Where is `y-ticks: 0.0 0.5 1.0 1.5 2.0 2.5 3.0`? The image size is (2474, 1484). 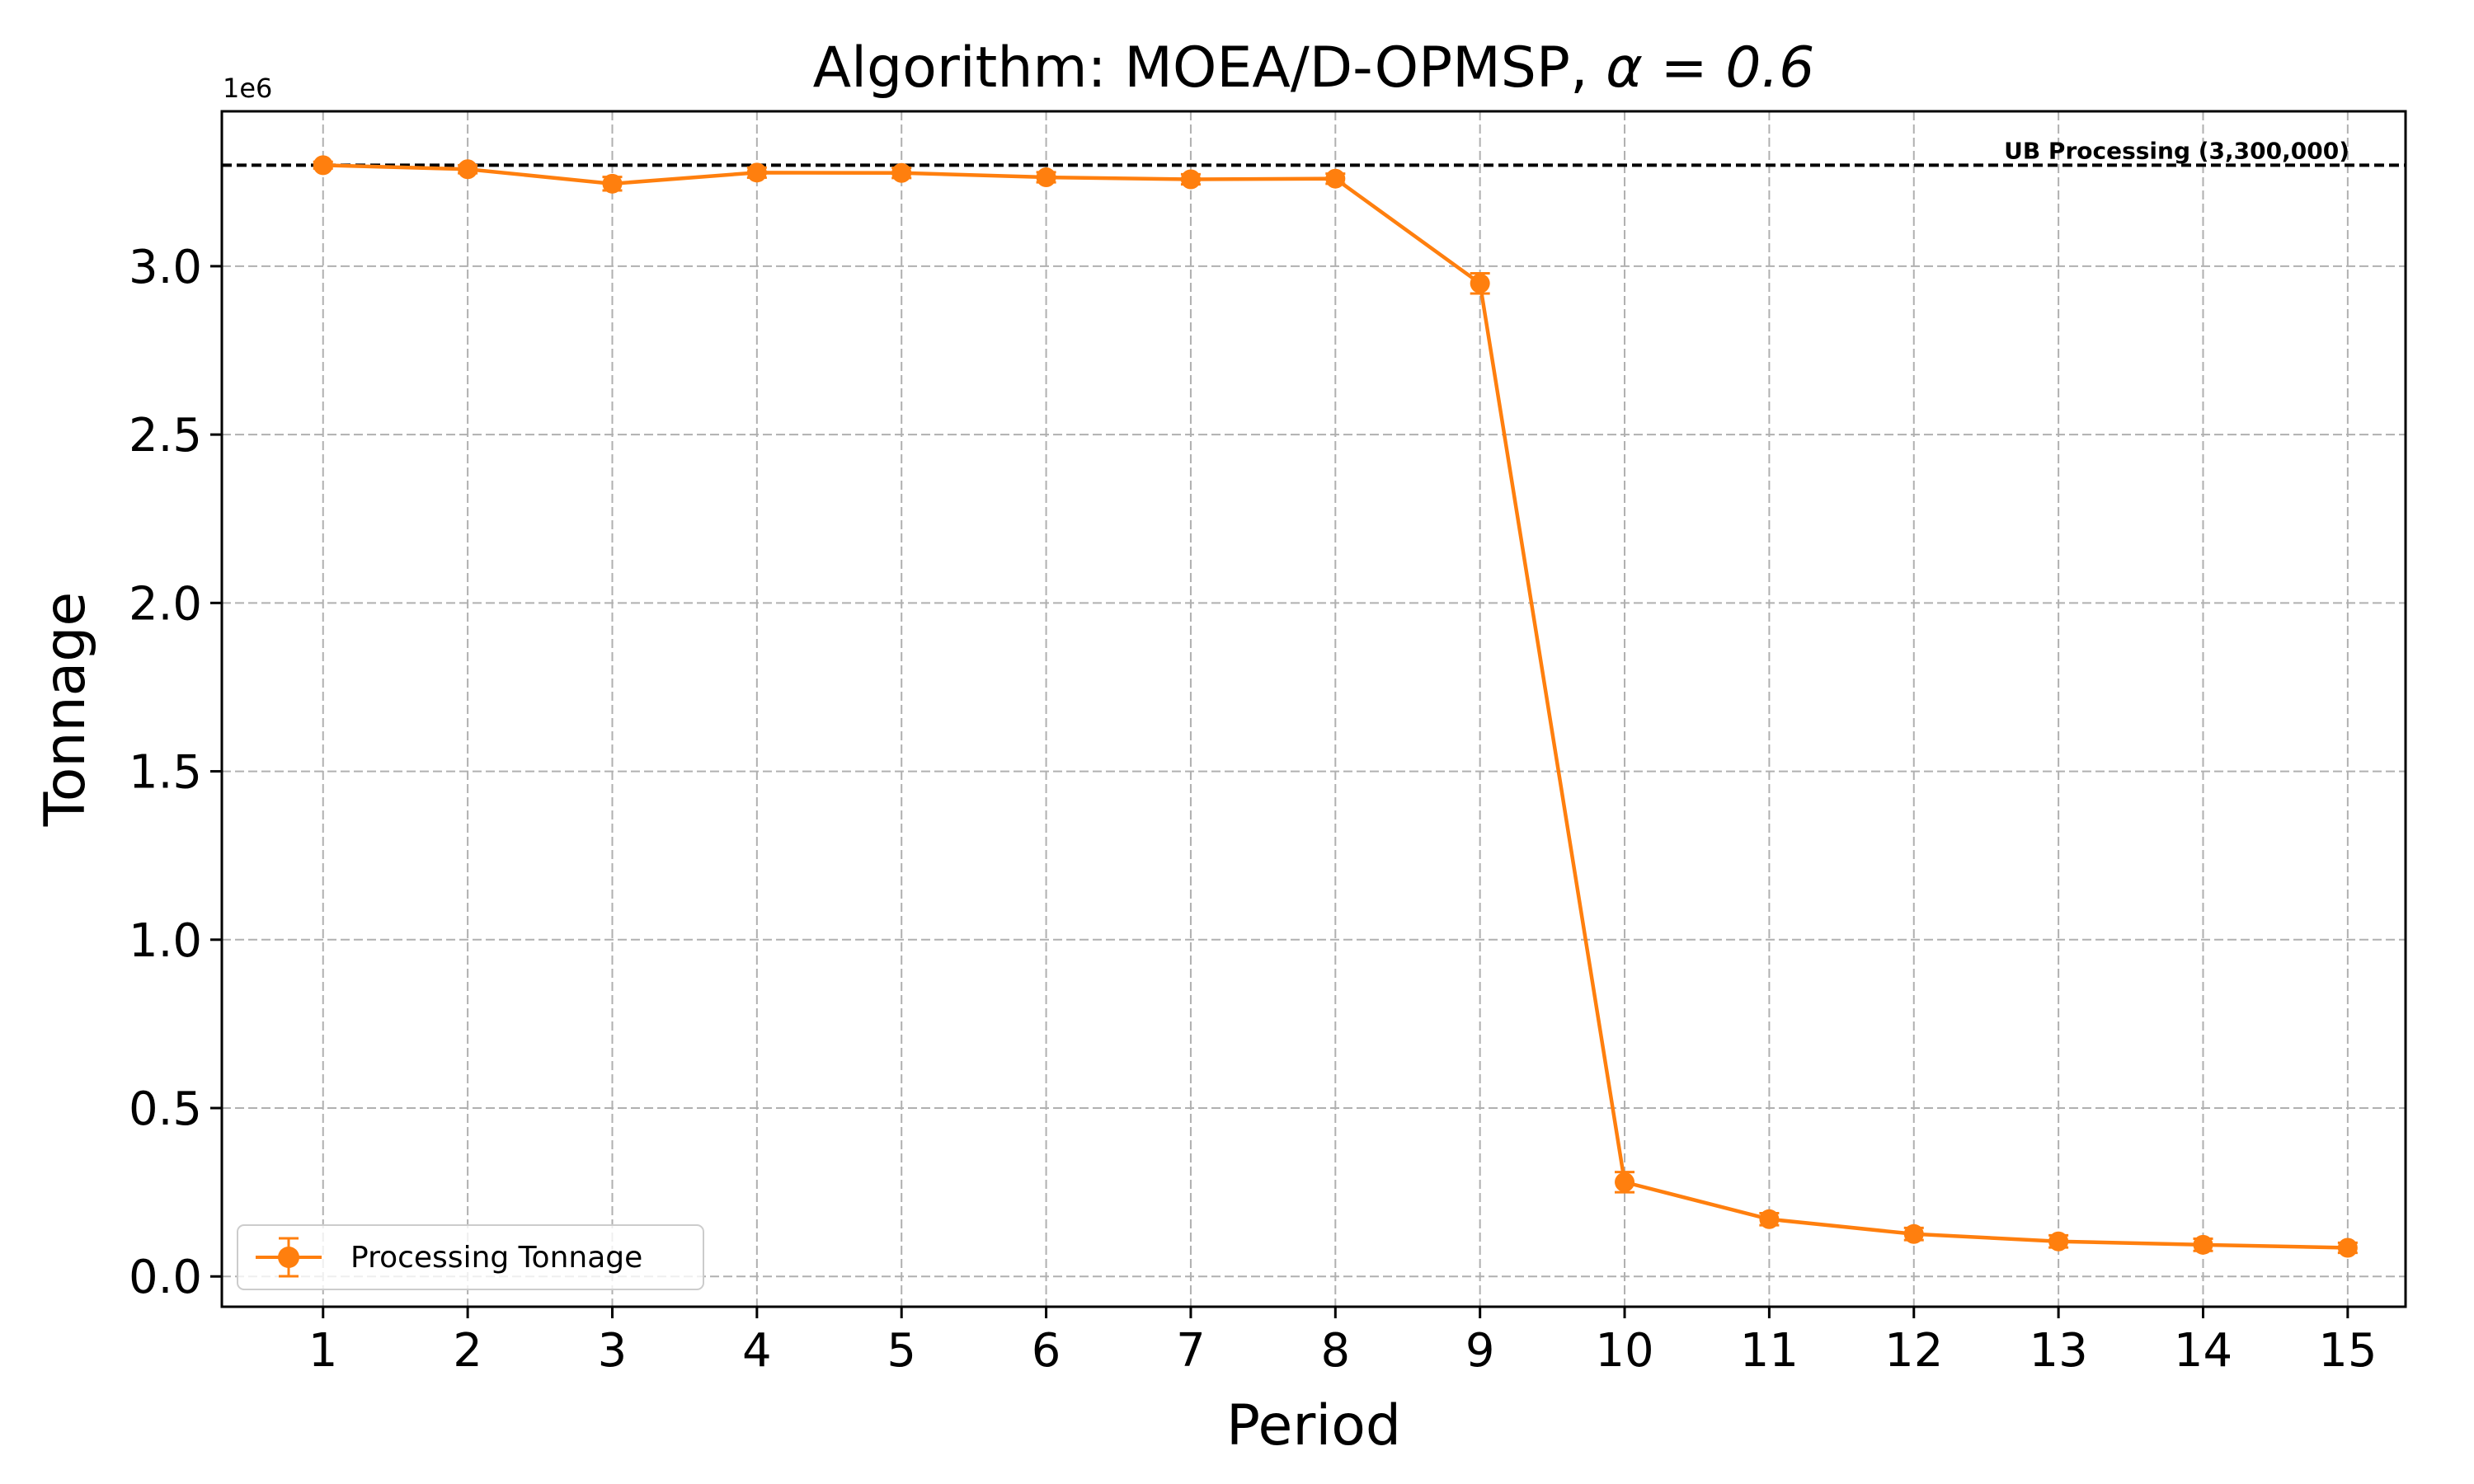
y-ticks: 0.0 0.5 1.0 1.5 2.0 2.5 3.0 is located at coordinates (175, 772).